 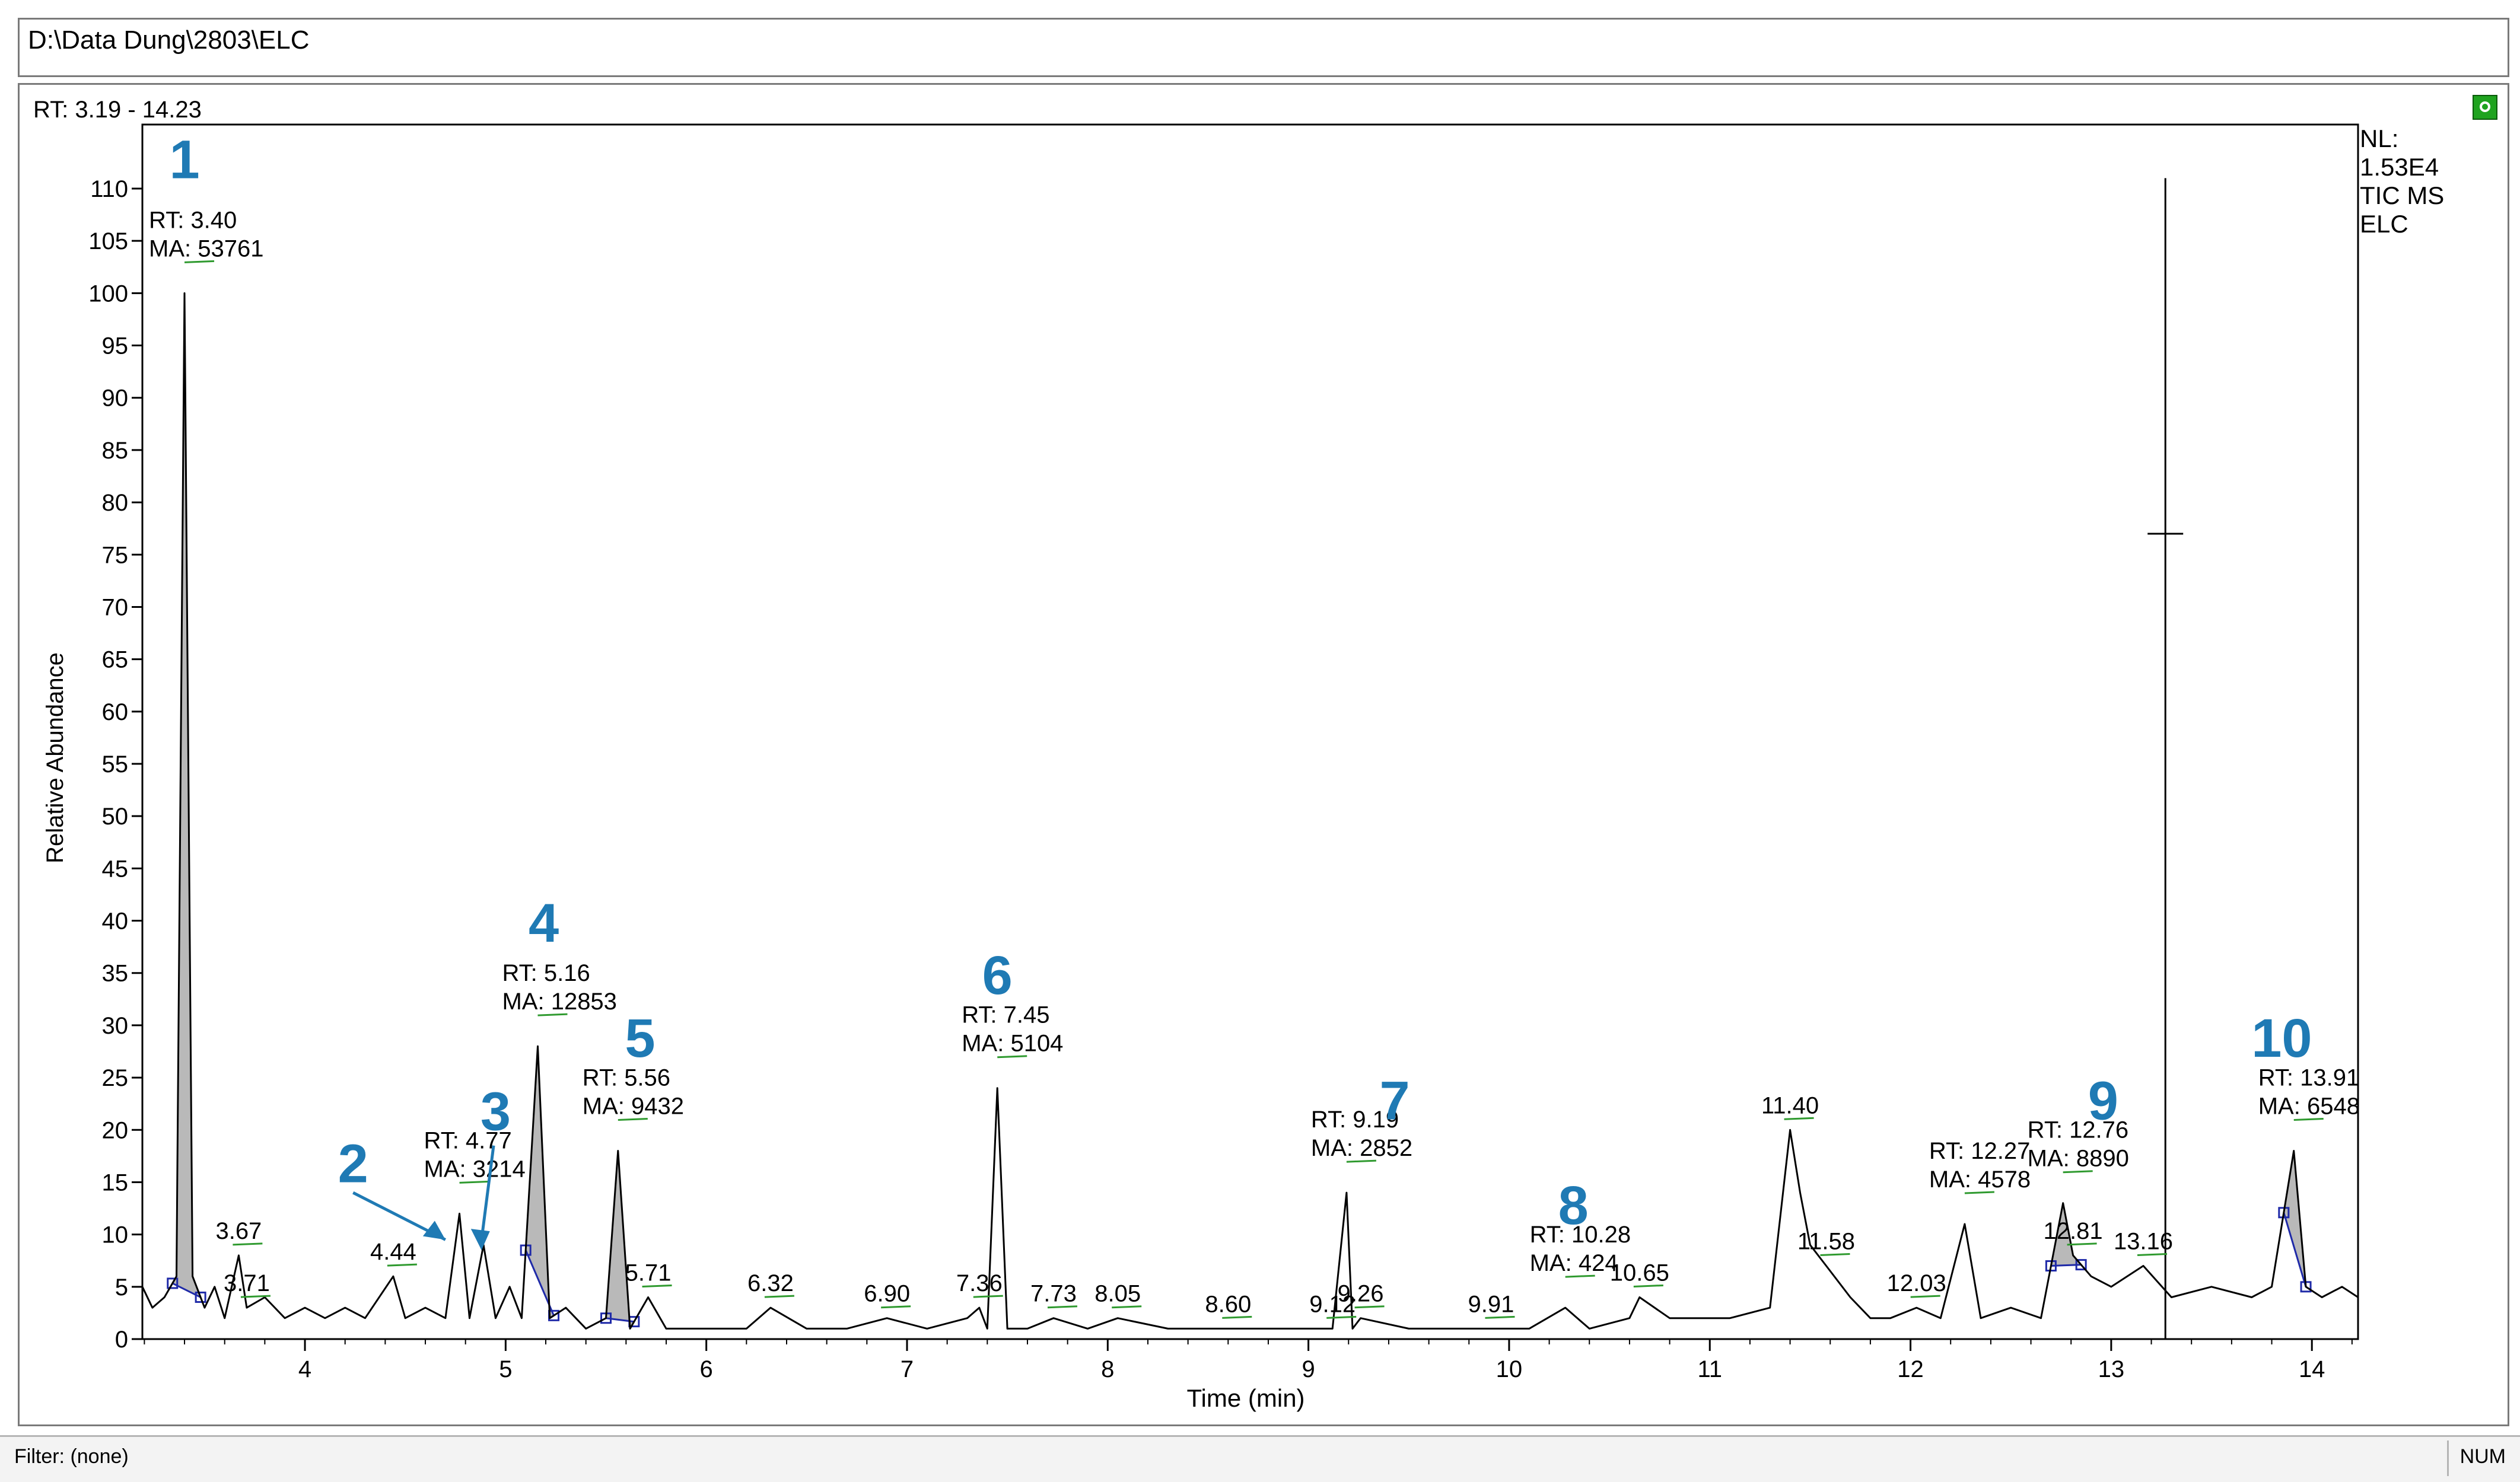 What do you see at coordinates (2295, 1249) in the screenshot?
I see `peak-baseline` at bounding box center [2295, 1249].